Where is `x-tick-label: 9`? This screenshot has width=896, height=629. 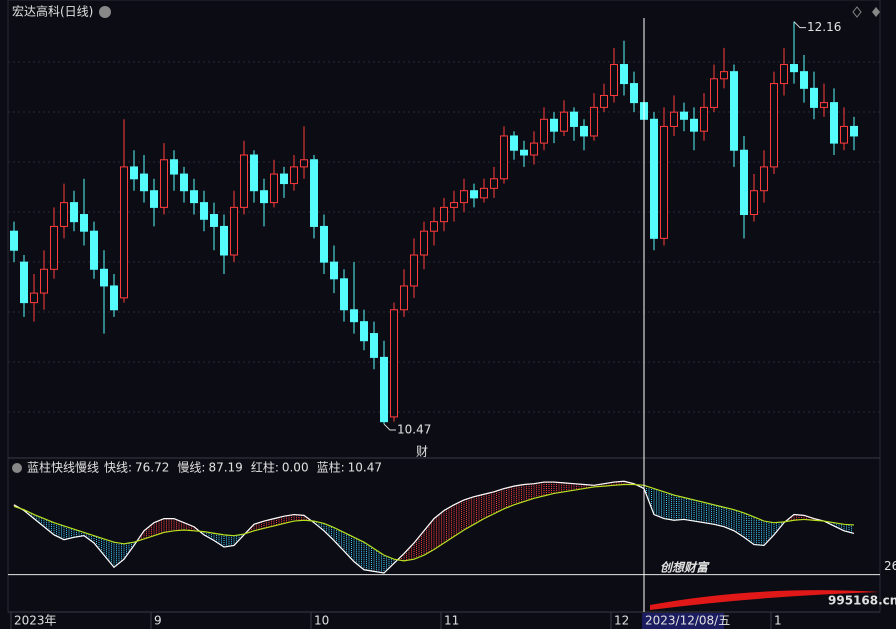 x-tick-label: 9 is located at coordinates (158, 621).